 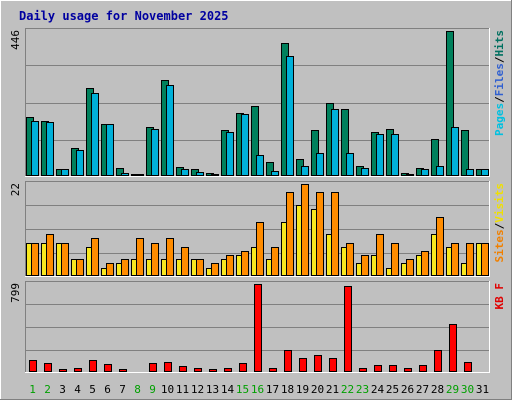 What do you see at coordinates (272, 389) in the screenshot?
I see `x-tick-label: 17` at bounding box center [272, 389].